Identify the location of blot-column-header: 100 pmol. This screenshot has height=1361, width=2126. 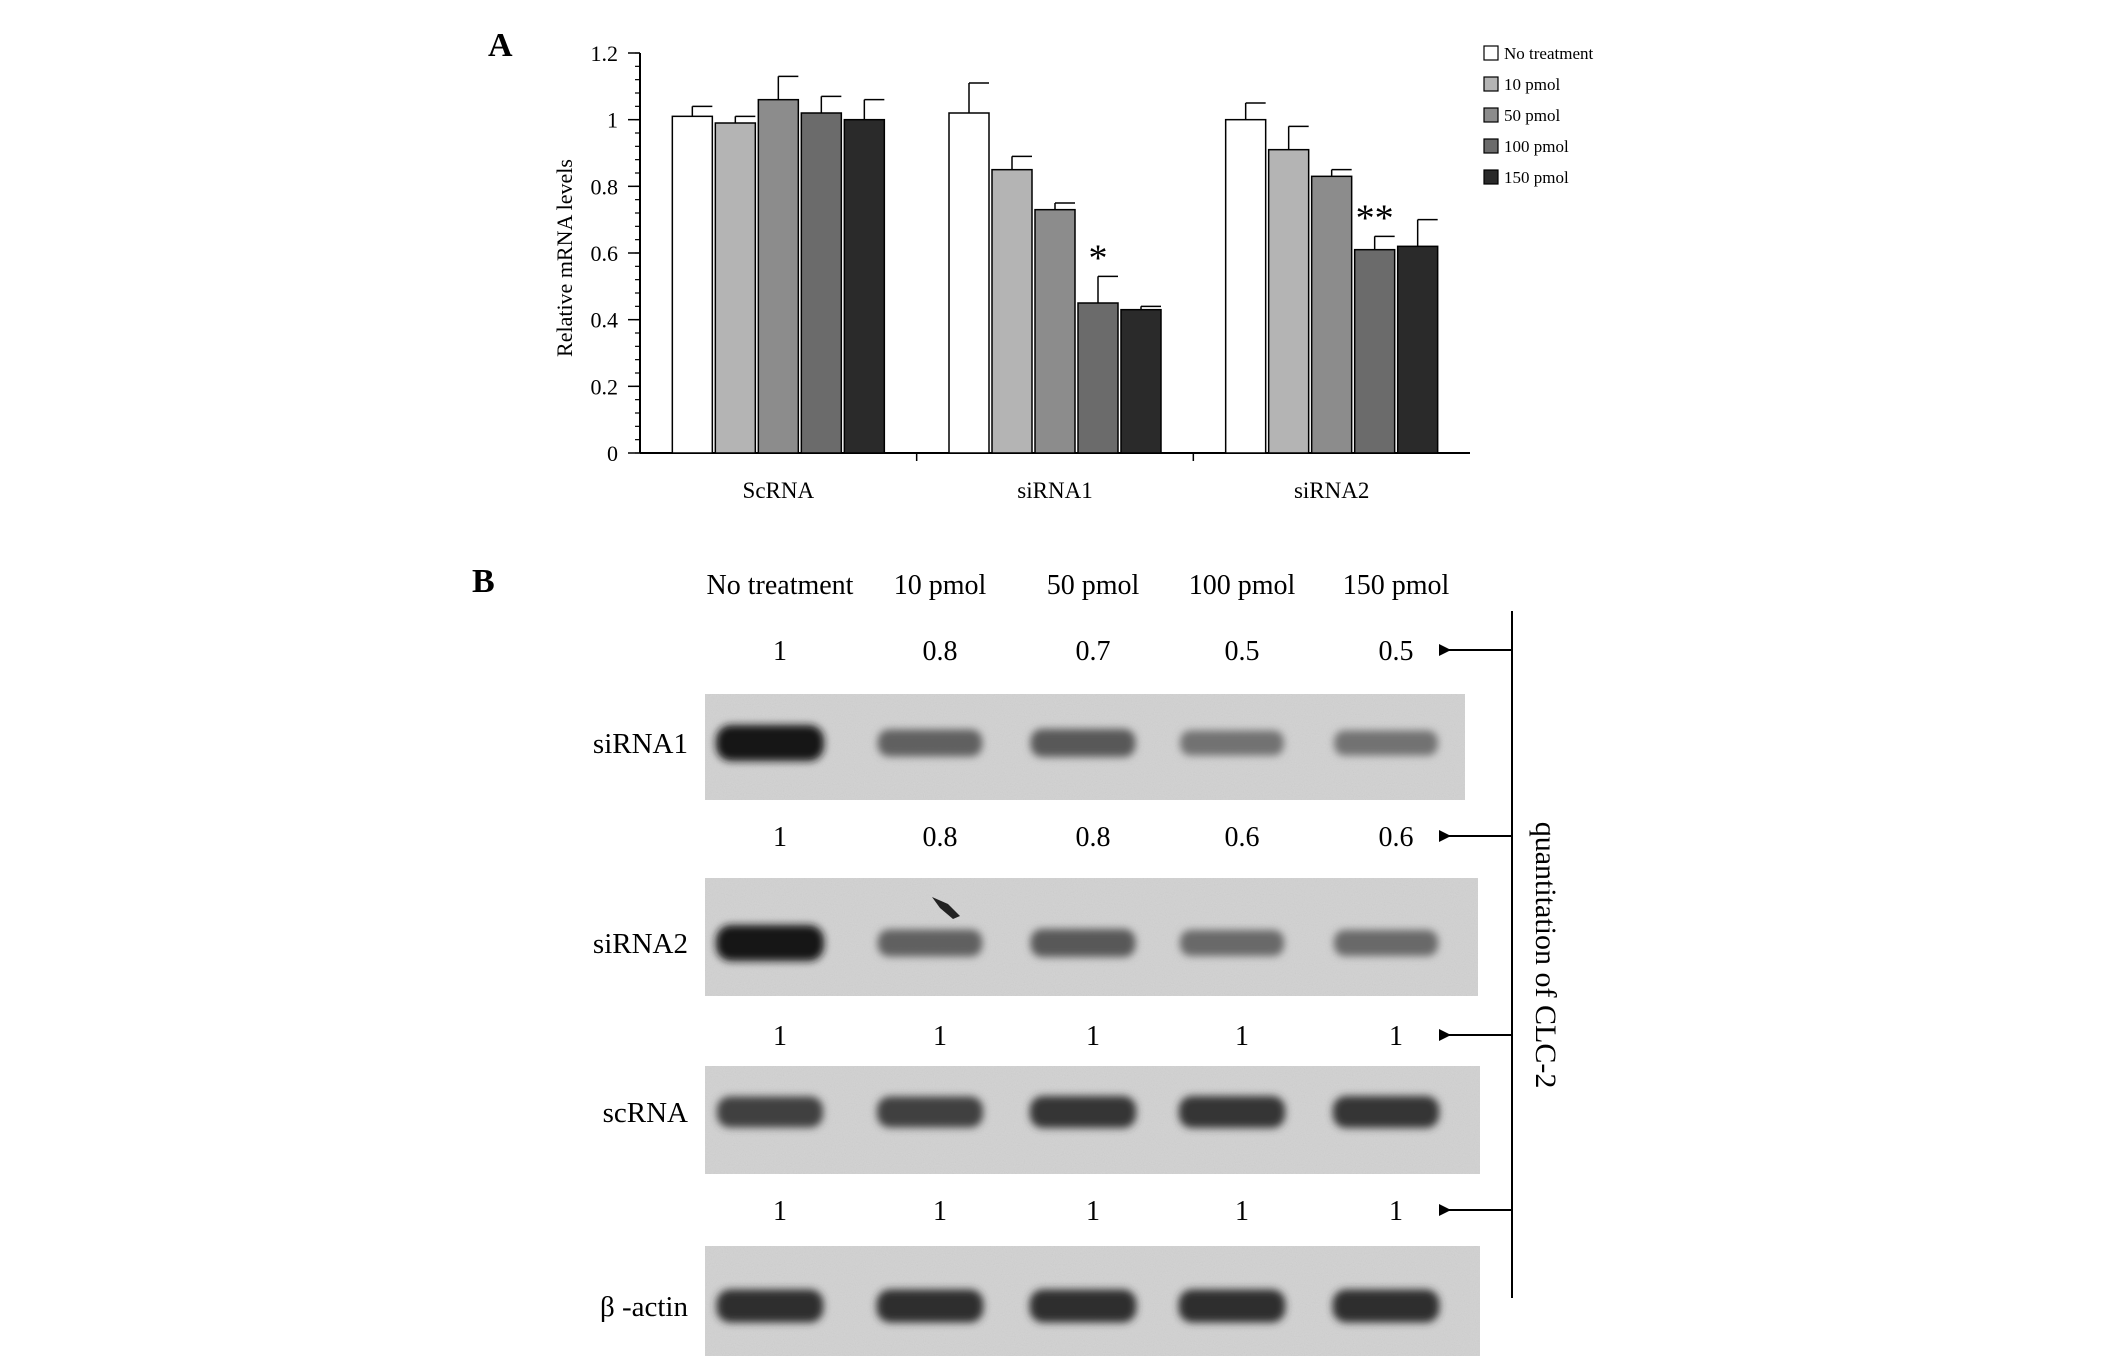
(1242, 585).